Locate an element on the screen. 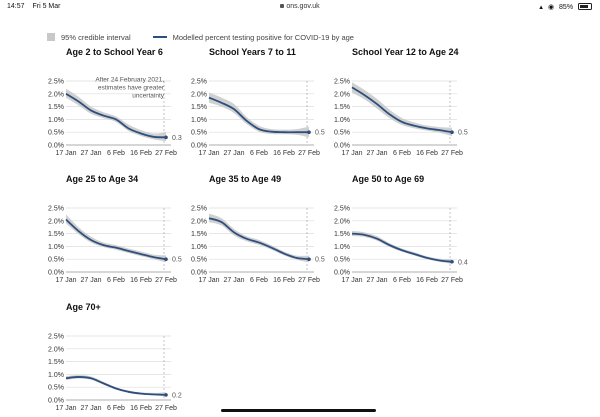 The width and height of the screenshot is (600, 417). status-bar: 14:57 Fri 5 Mar ons.gov.uk ▲ ◉ 85% is located at coordinates (300, 7).